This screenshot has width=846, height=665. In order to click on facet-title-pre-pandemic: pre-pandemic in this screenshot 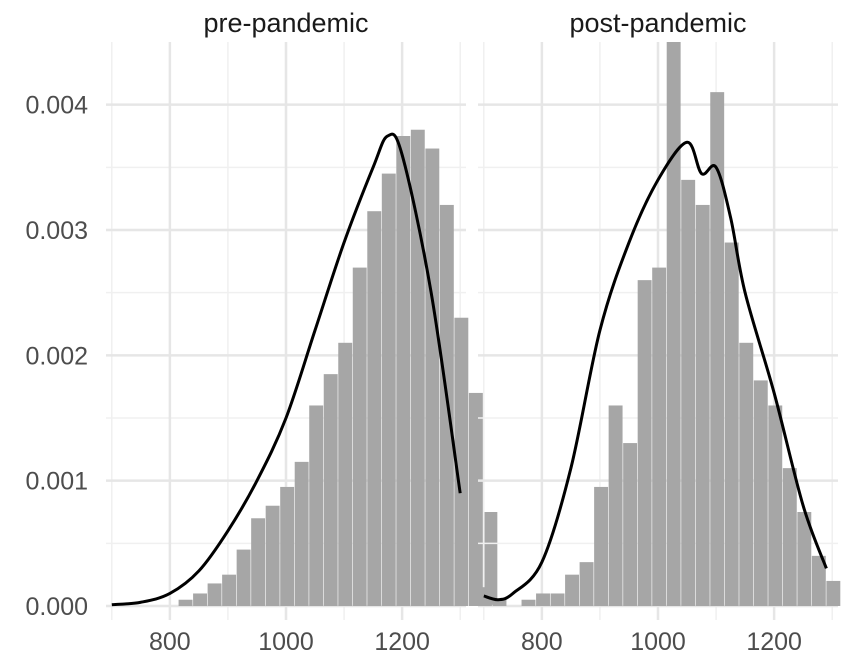, I will do `click(285, 23)`.